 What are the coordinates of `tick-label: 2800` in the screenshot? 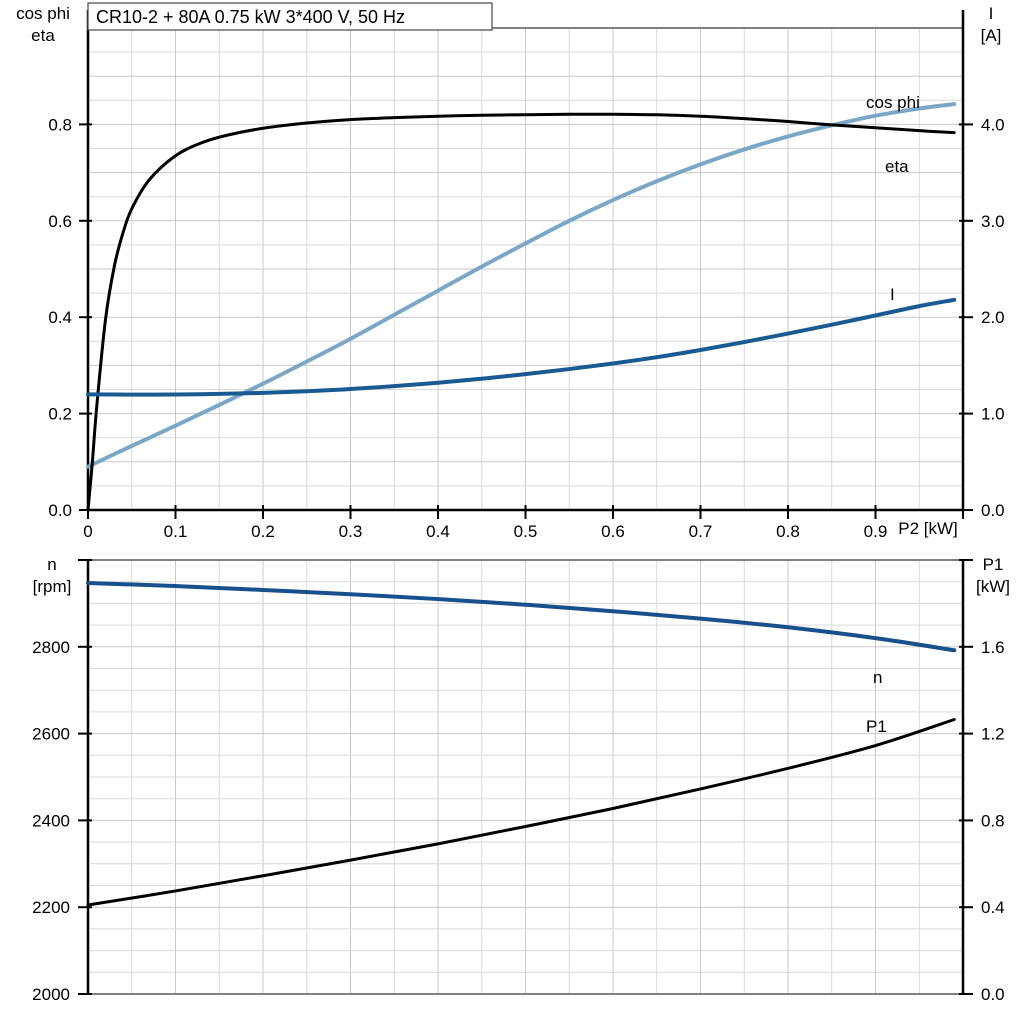 It's located at (51, 647).